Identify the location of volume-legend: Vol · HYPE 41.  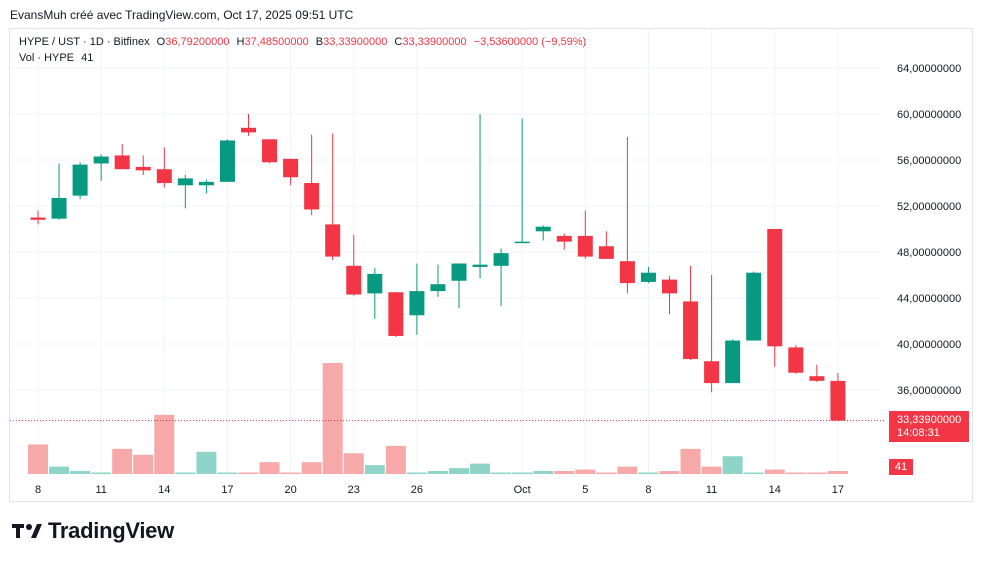
(56, 58).